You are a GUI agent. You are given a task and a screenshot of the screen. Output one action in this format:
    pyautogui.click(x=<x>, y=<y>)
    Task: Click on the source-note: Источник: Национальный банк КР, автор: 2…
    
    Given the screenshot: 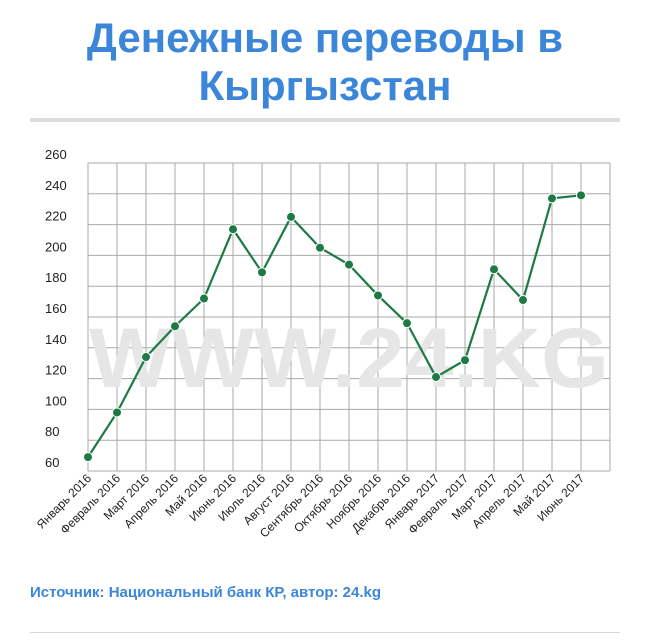 What is the action you would take?
    pyautogui.click(x=206, y=592)
    